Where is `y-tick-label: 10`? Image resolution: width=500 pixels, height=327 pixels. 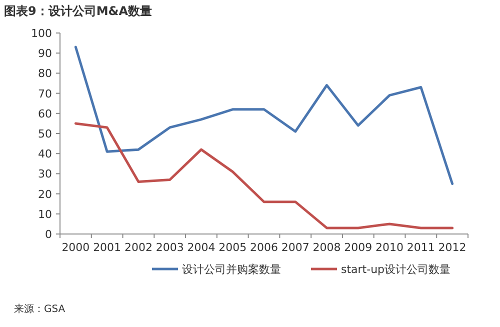 y-tick-label: 10 is located at coordinates (45, 214).